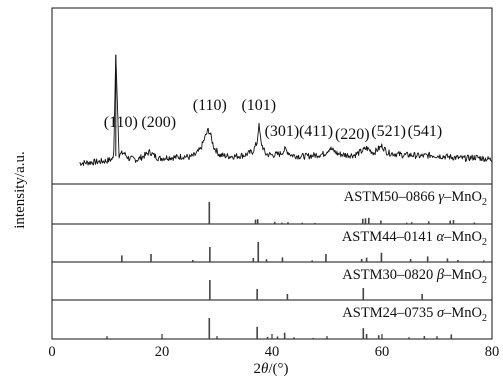 The image size is (503, 381). I want to click on peak-label: (101), so click(258, 105).